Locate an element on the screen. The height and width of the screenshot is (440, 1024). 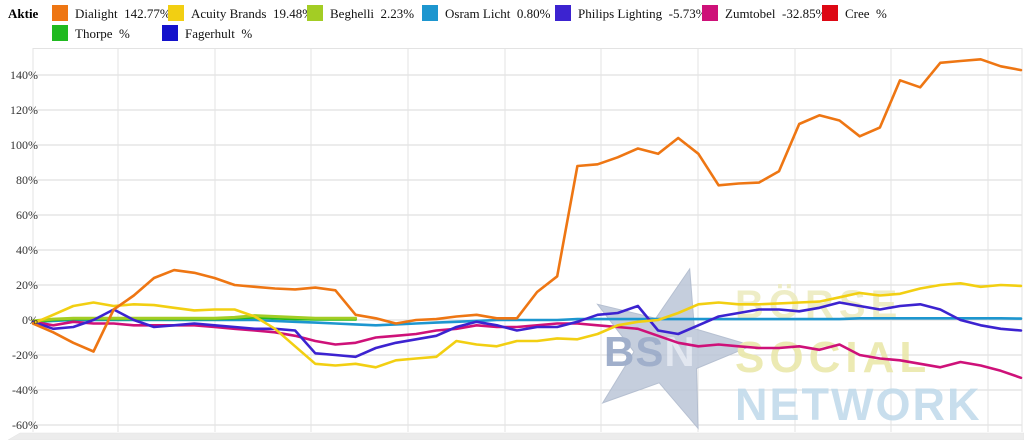
legend-item-philips-lighting: Philips Lighting -5.73% is located at coordinates (631, 13).